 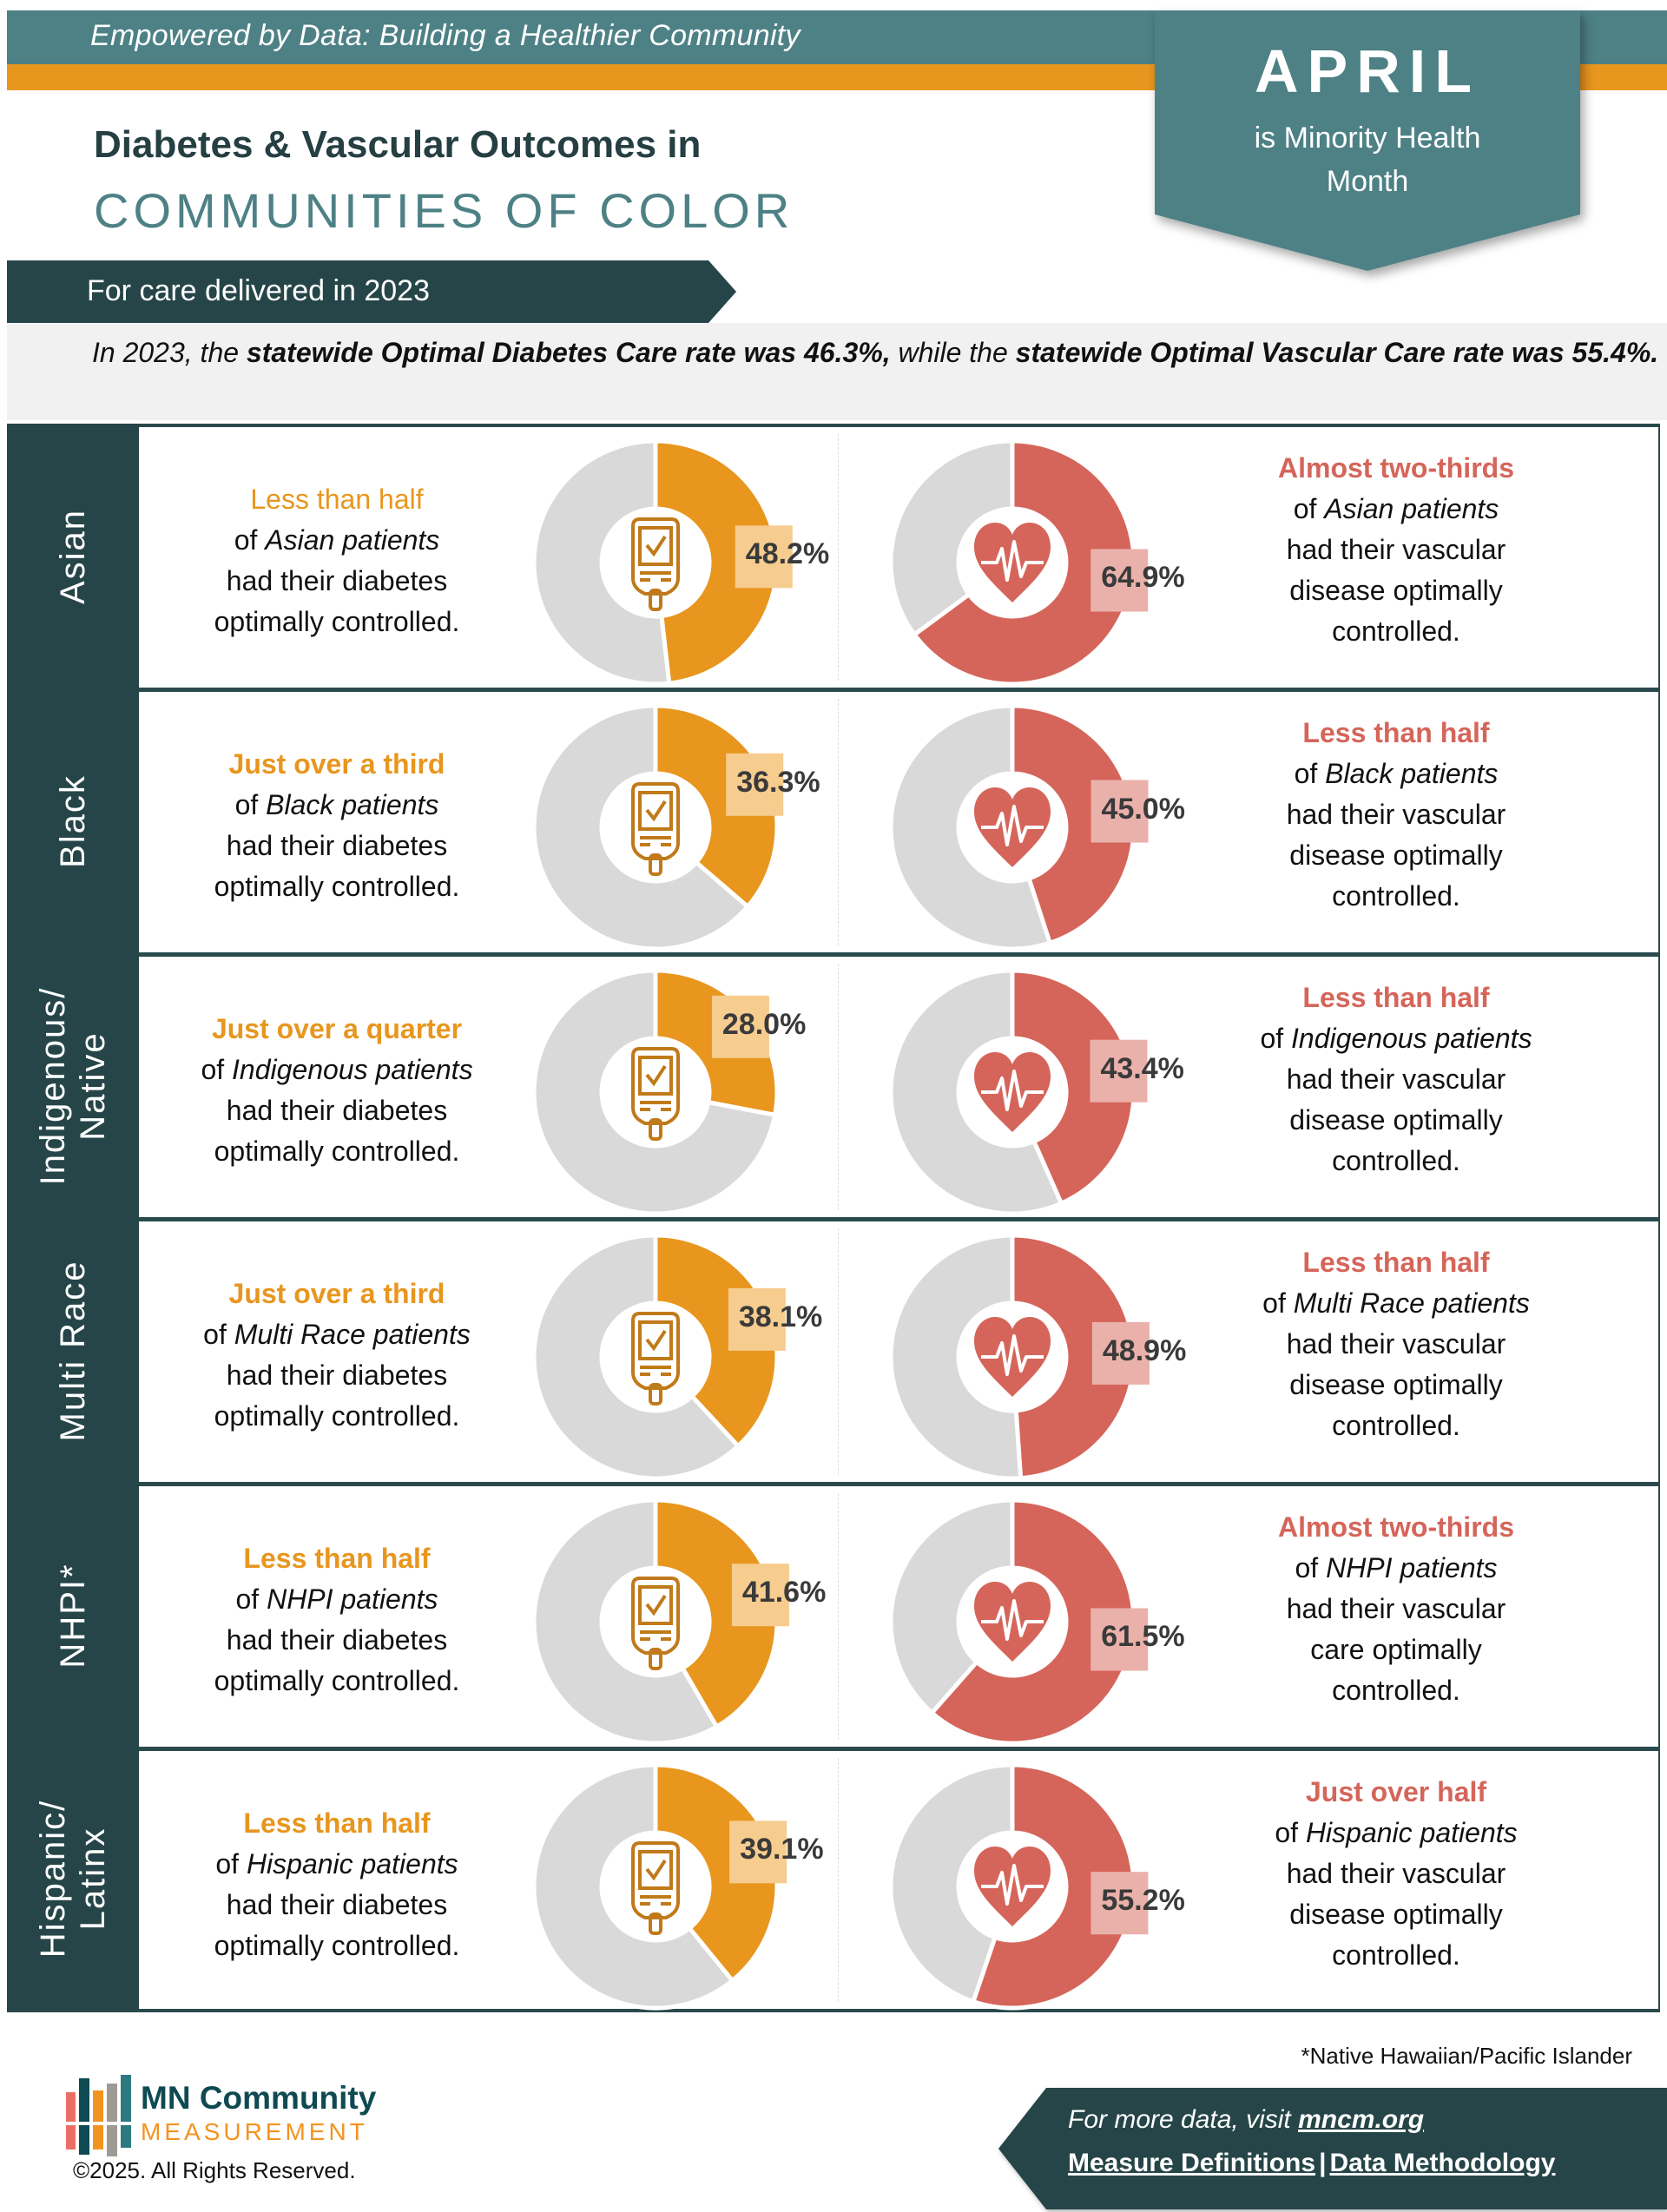 What do you see at coordinates (1367, 138) in the screenshot?
I see `ribbon-line-1: is Minority Health` at bounding box center [1367, 138].